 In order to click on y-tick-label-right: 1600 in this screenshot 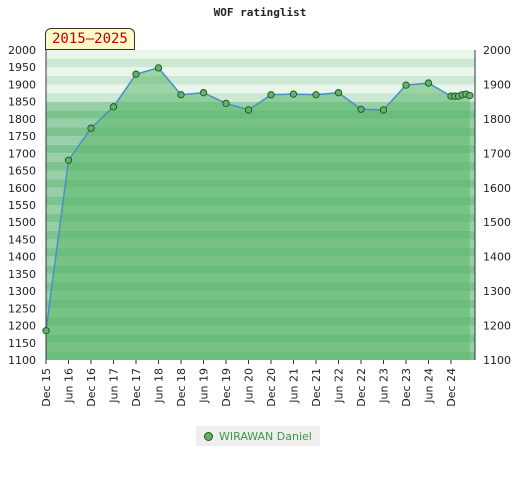, I will do `click(497, 188)`.